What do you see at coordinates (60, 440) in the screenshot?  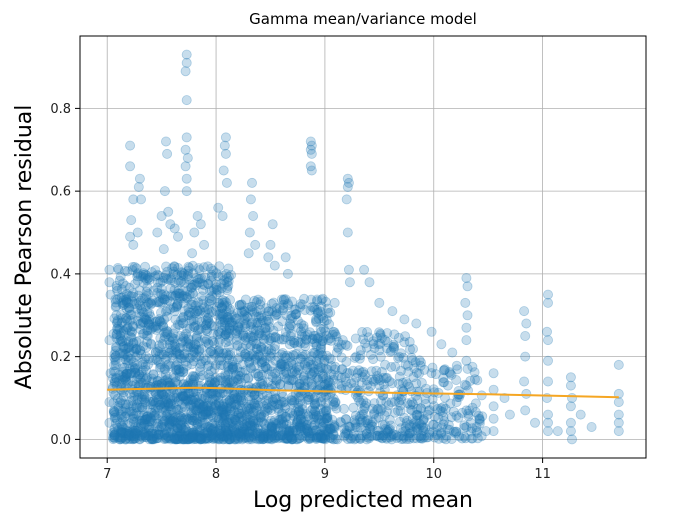 I see `y-tick-label: 0.0` at bounding box center [60, 440].